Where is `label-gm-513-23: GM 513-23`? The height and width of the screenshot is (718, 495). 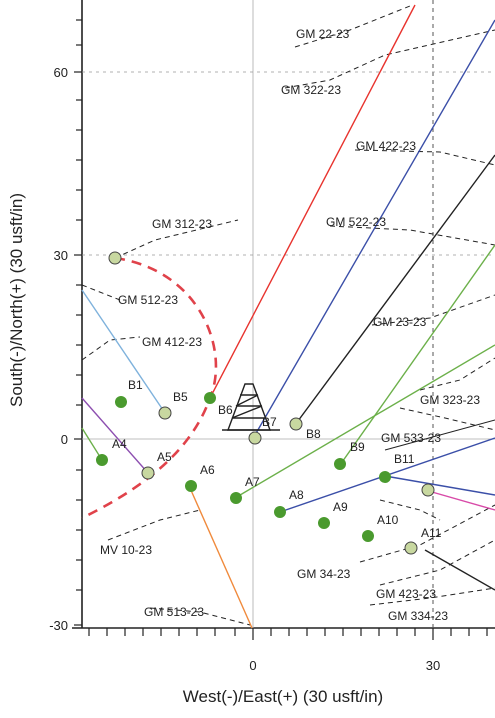
label-gm-513-23: GM 513-23 is located at coordinates (174, 612).